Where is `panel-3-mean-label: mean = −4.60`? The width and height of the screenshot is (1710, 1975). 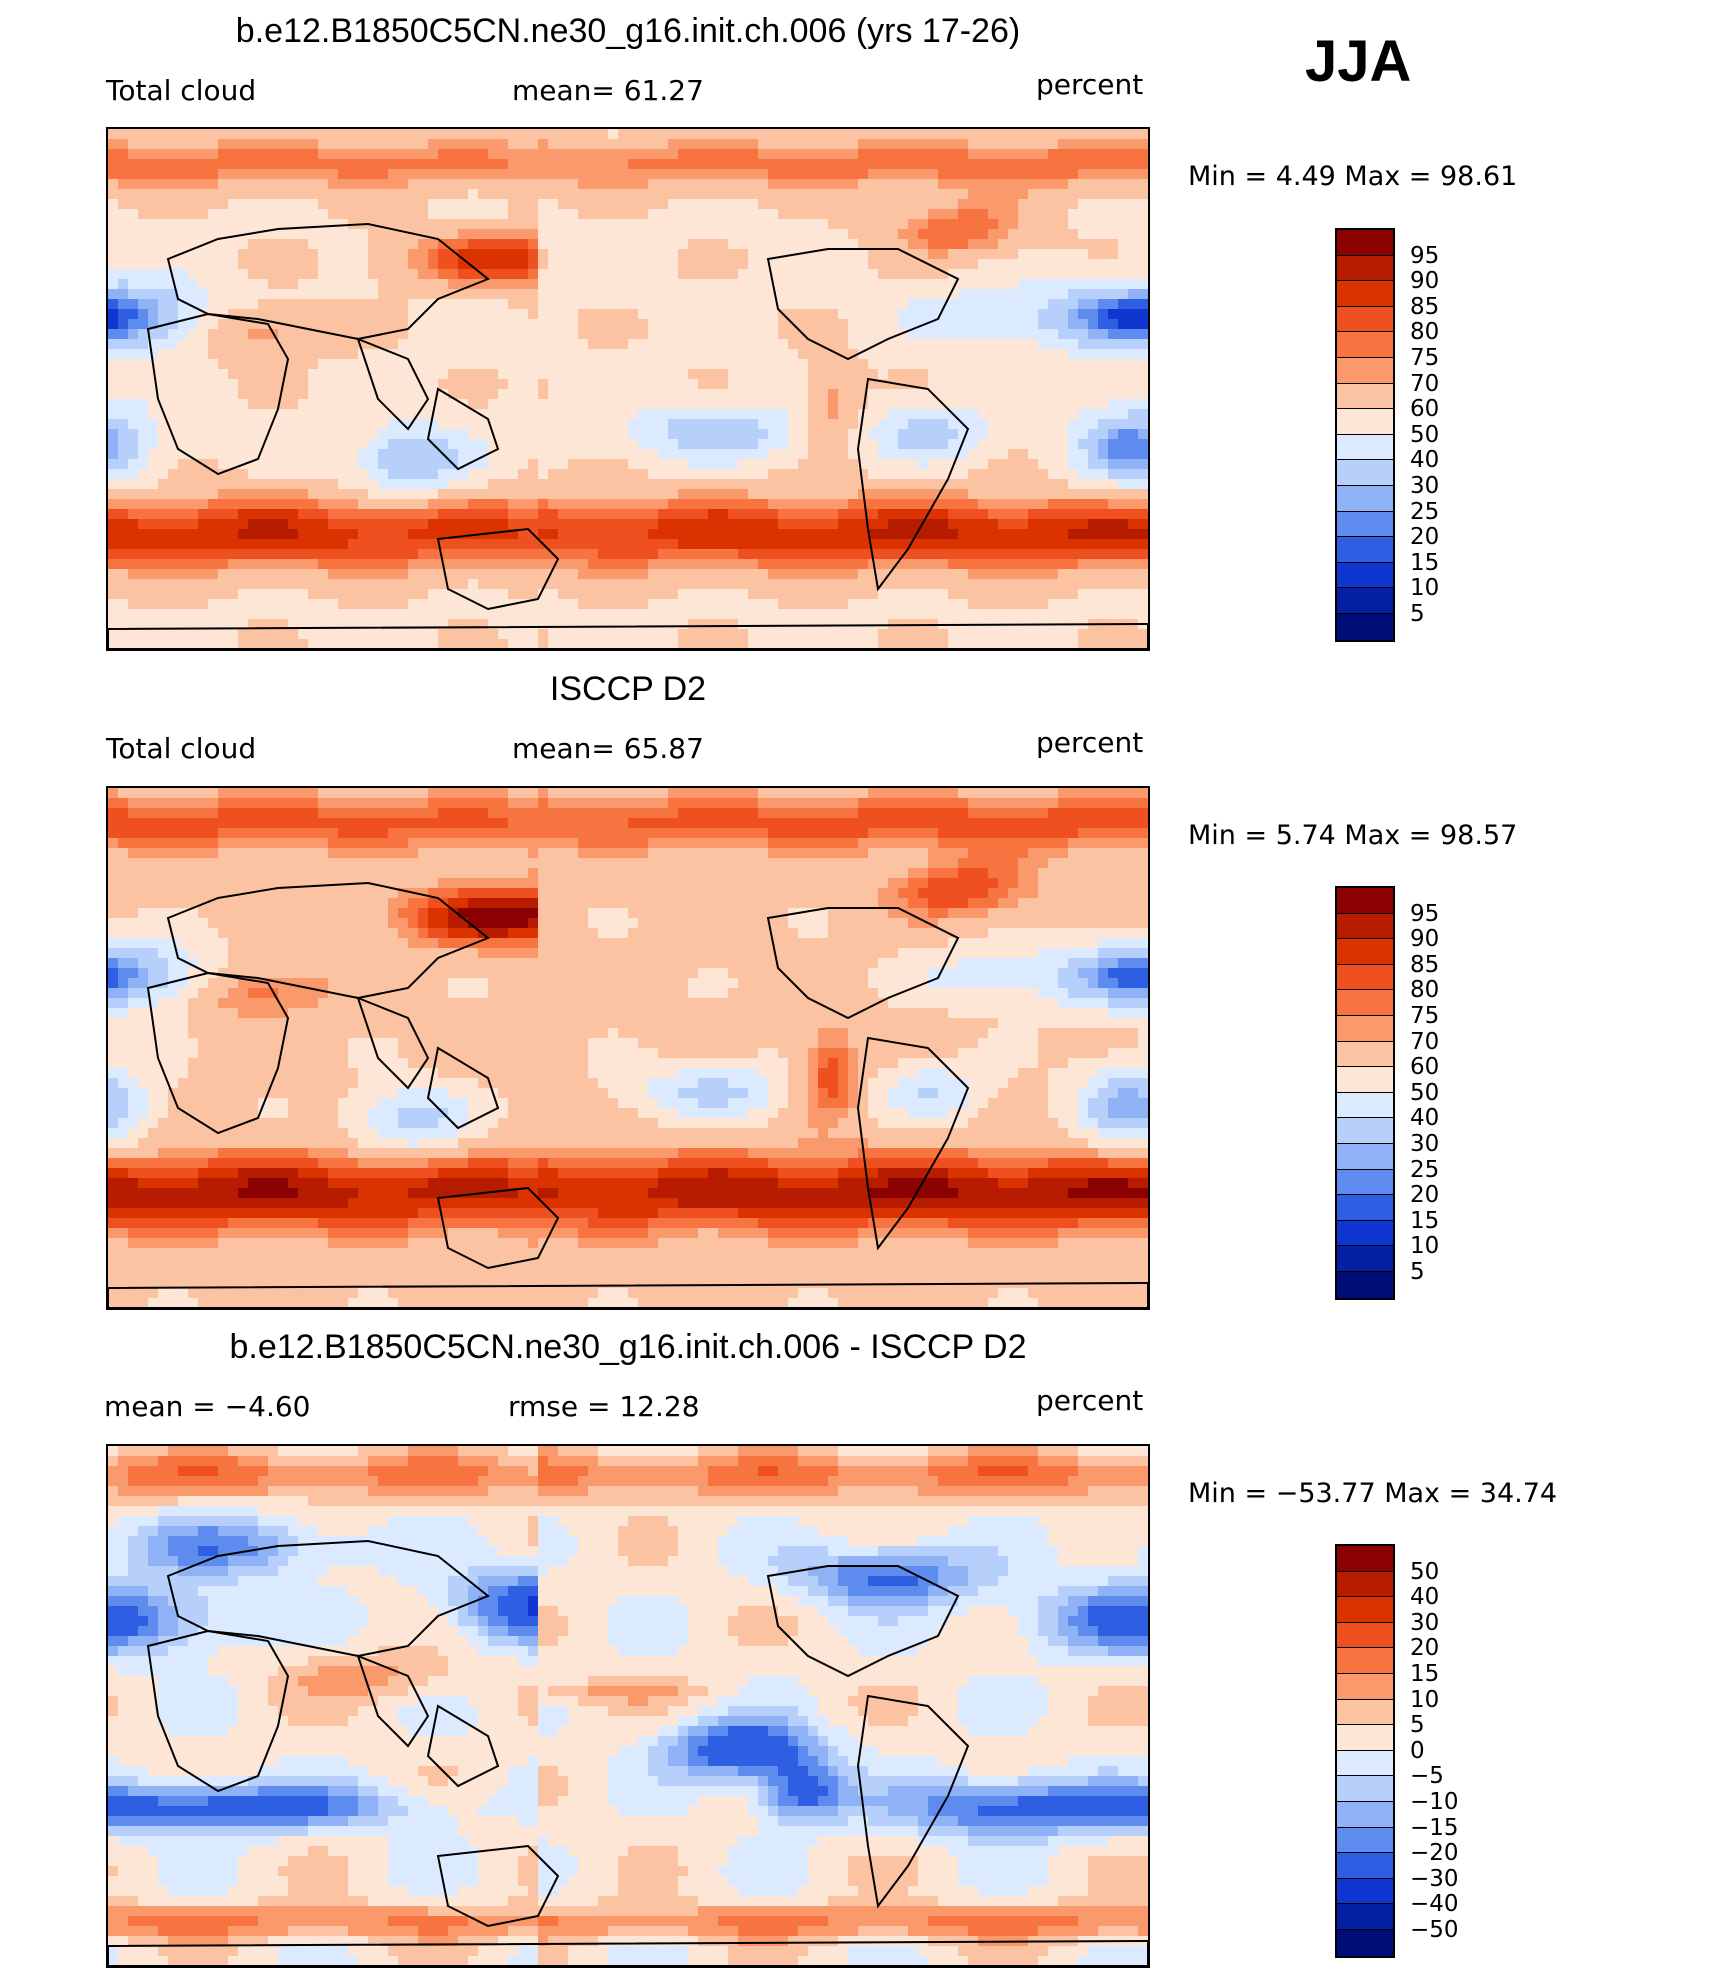 panel-3-mean-label: mean = −4.60 is located at coordinates (207, 1406).